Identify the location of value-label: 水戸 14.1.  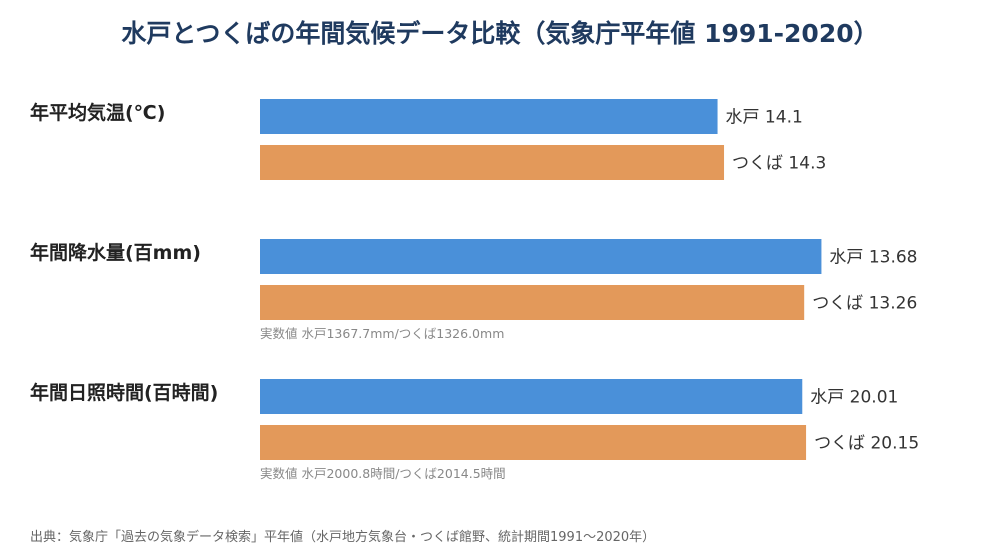
(764, 118).